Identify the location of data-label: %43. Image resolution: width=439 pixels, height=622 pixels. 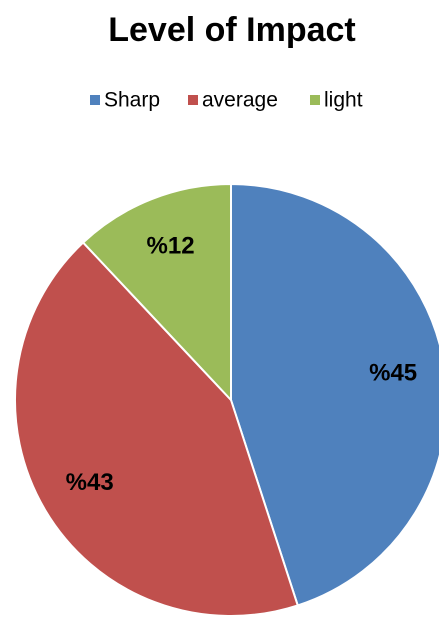
(90, 482).